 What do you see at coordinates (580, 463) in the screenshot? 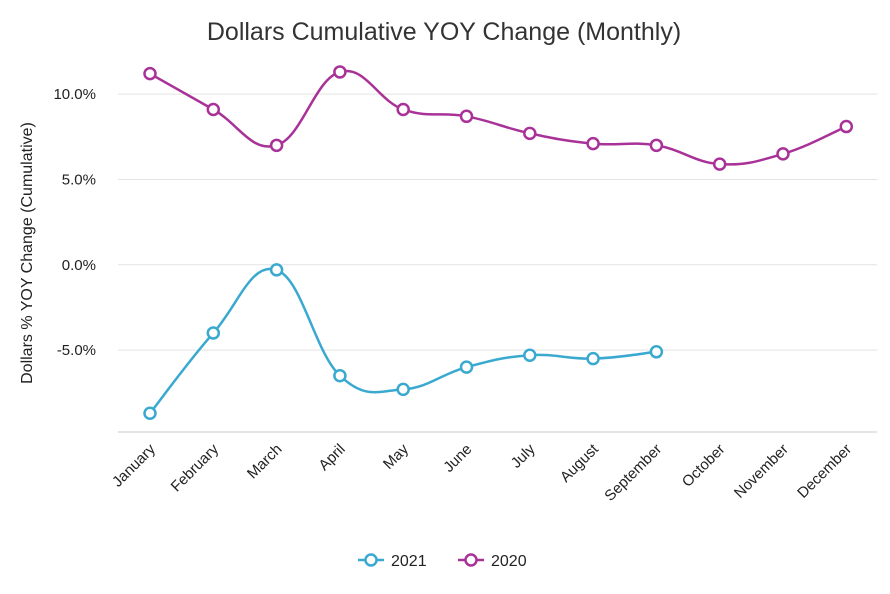
I see `x-tick-label: August` at bounding box center [580, 463].